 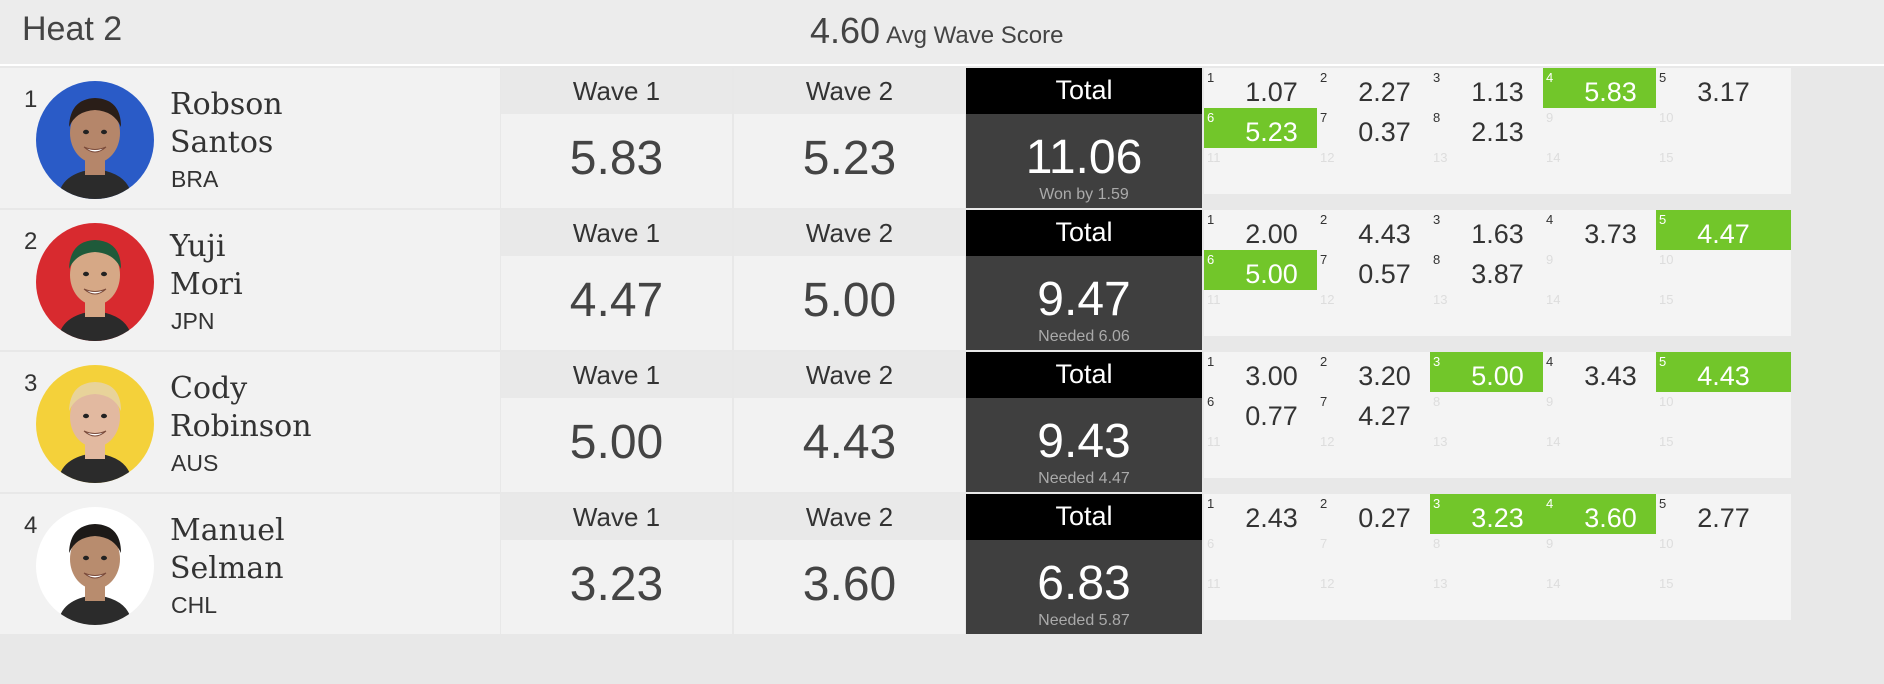 What do you see at coordinates (1497, 131) in the screenshot?
I see `wave-cell: 8 2.13` at bounding box center [1497, 131].